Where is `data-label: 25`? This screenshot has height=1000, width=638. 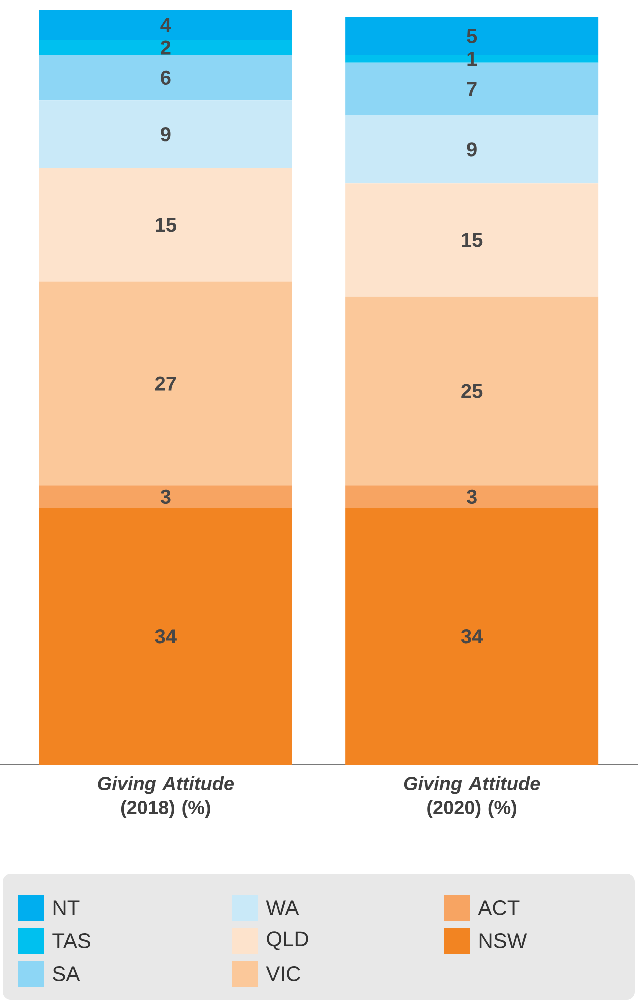
data-label: 25 is located at coordinates (472, 391).